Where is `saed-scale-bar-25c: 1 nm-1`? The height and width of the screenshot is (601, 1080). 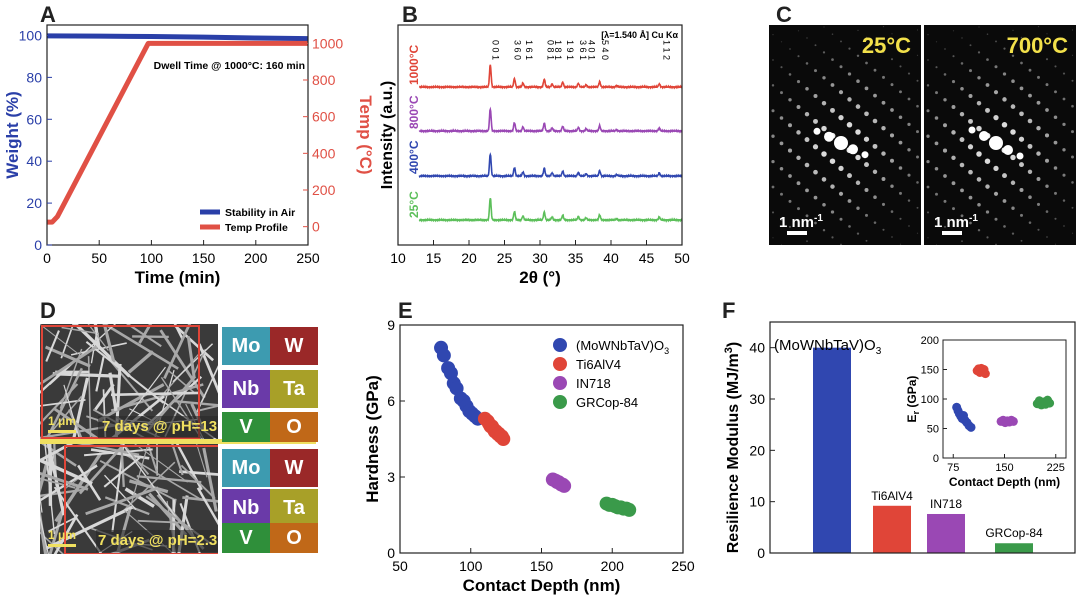
saed-scale-bar-25c: 1 nm-1 is located at coordinates (801, 222).